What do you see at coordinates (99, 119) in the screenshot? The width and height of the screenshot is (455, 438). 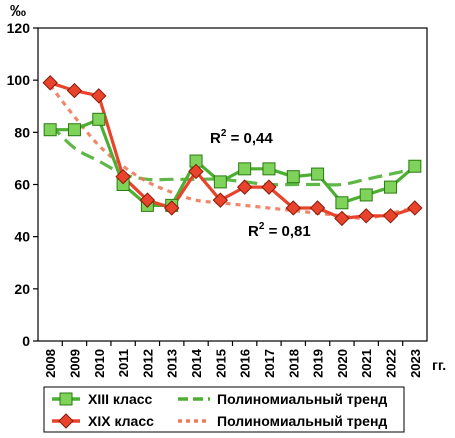 I see `marker-xiii-2010` at bounding box center [99, 119].